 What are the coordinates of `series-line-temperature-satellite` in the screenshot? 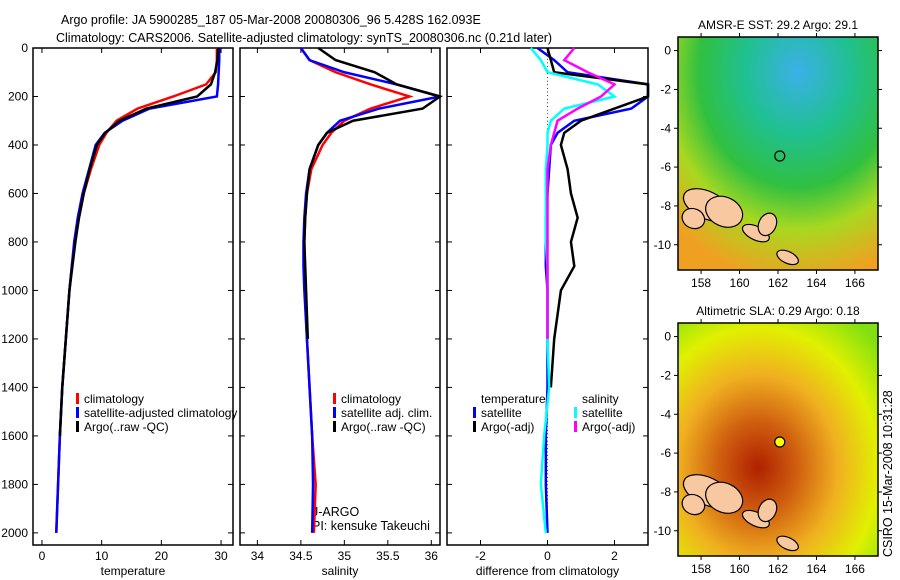 It's located at (593, 289).